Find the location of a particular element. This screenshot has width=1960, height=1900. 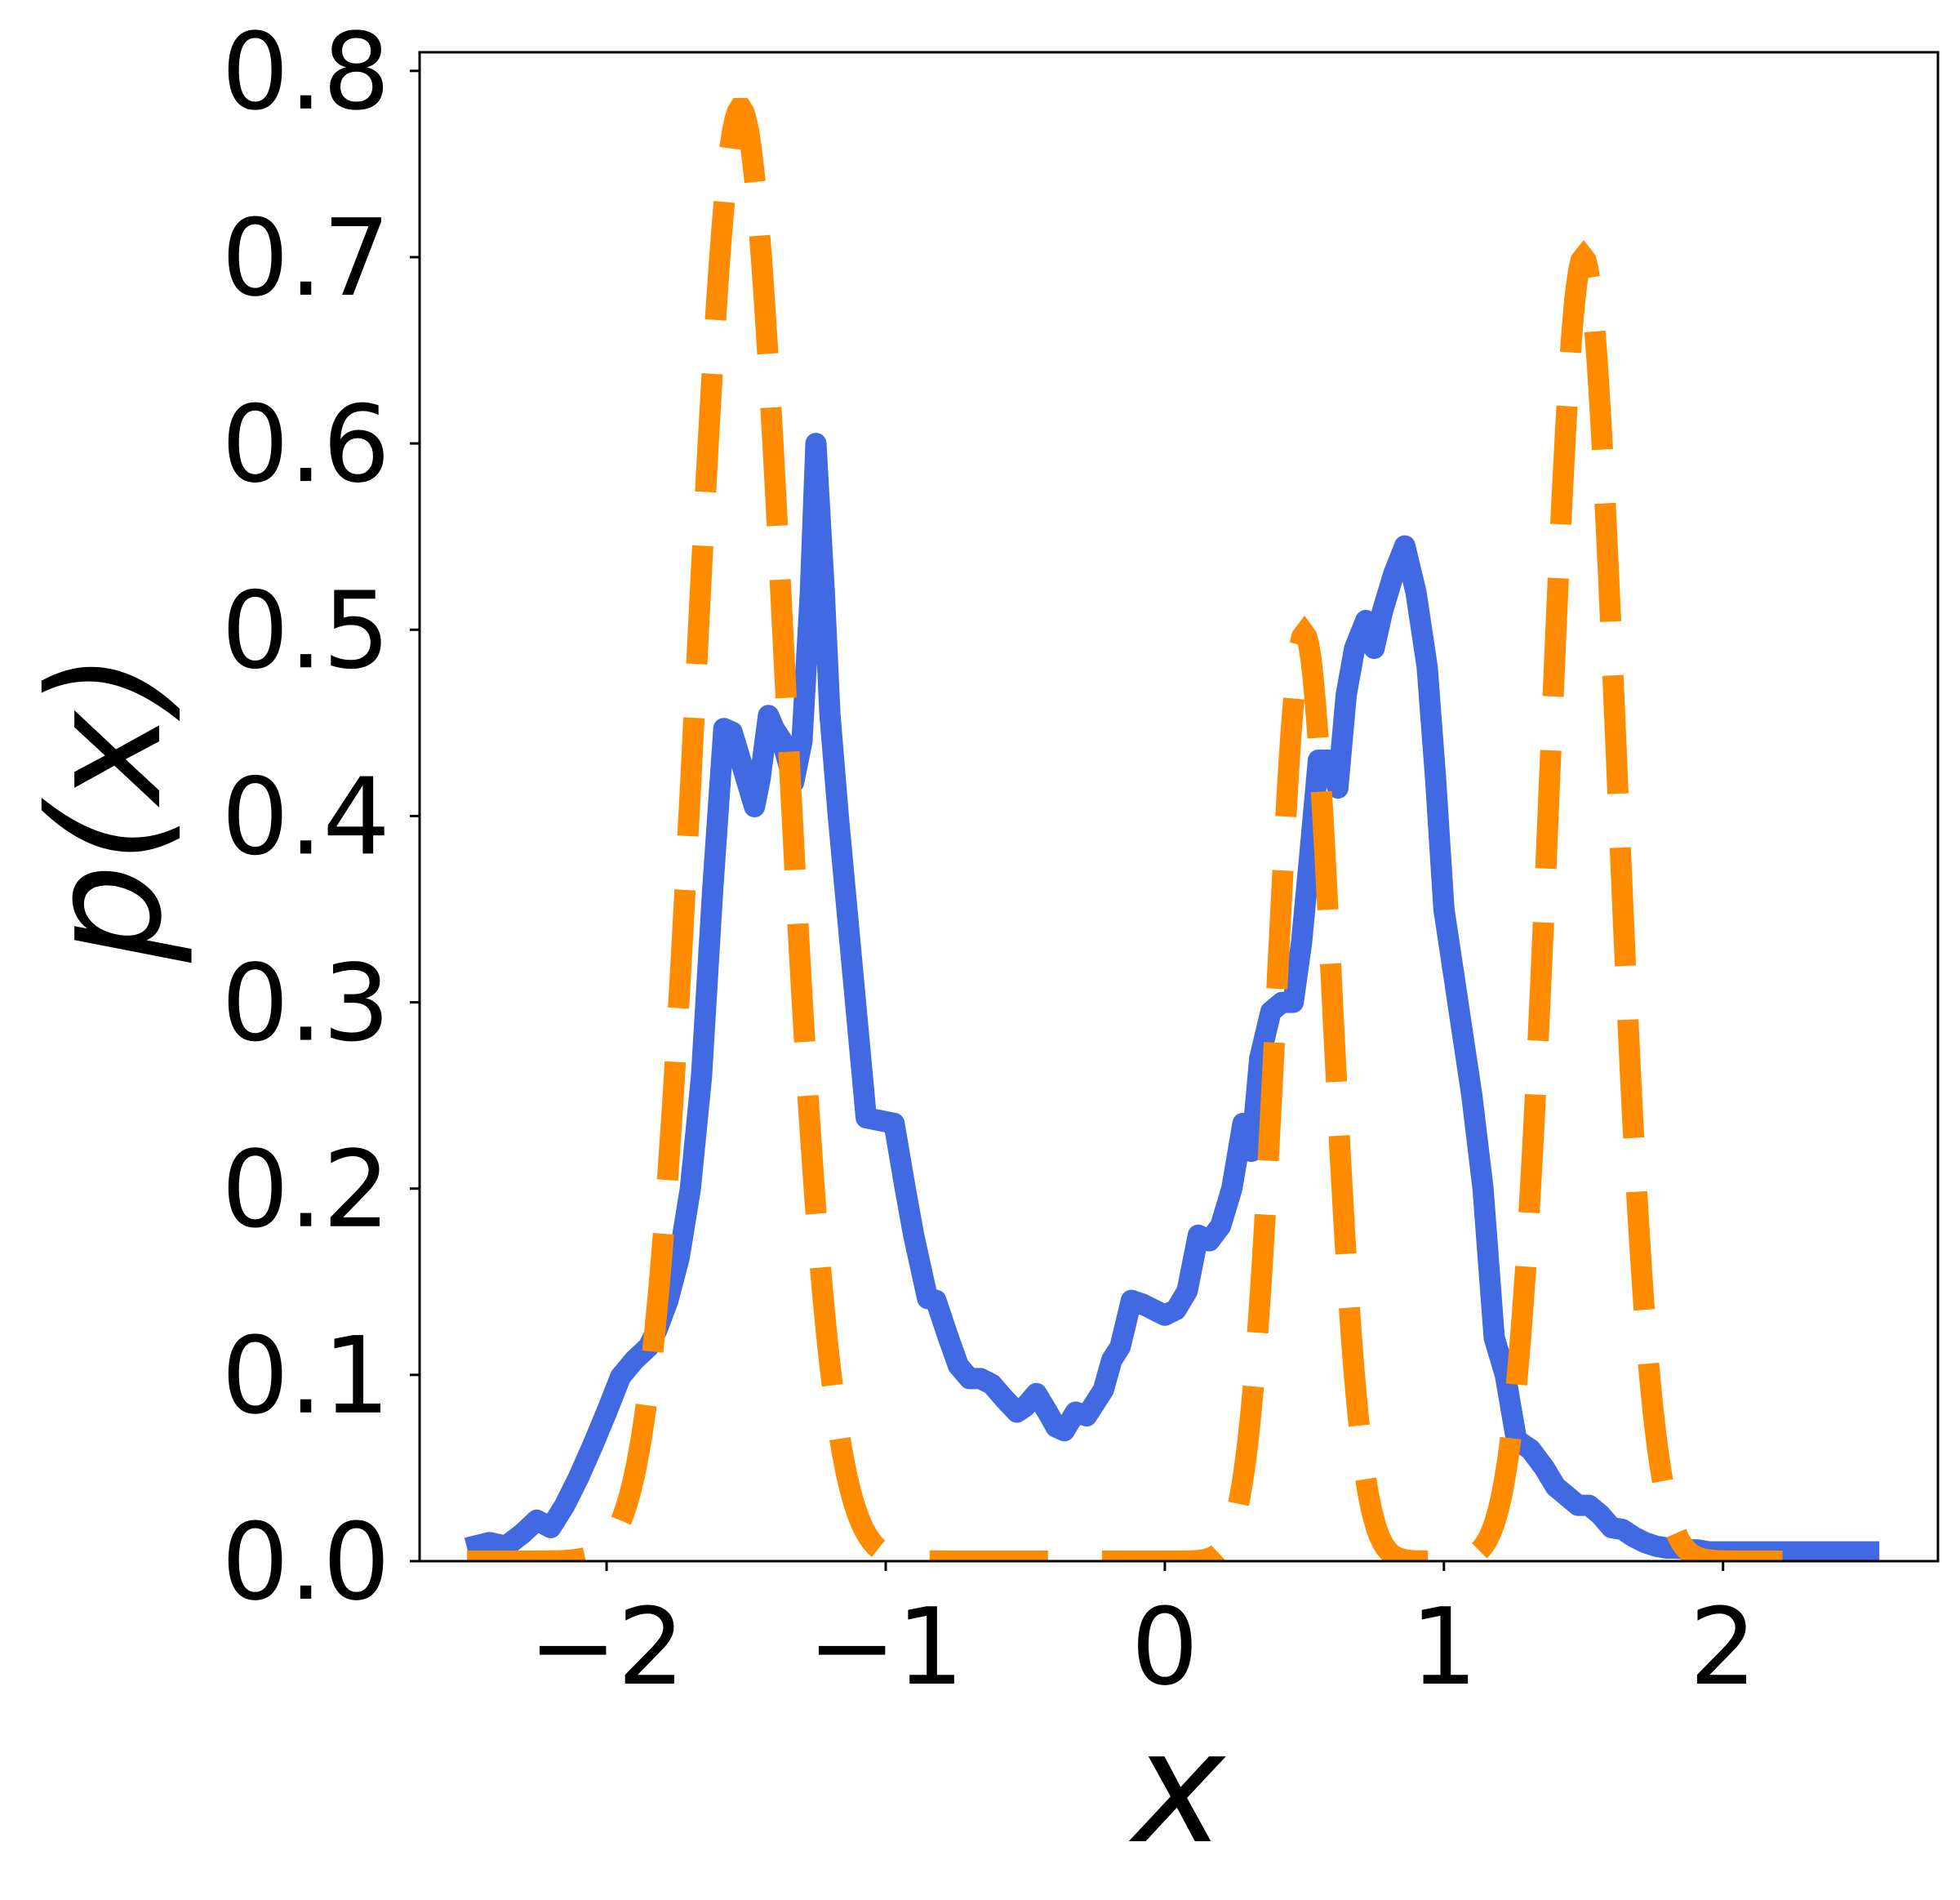

y-tick-label: 0.2 is located at coordinates (305, 1190).